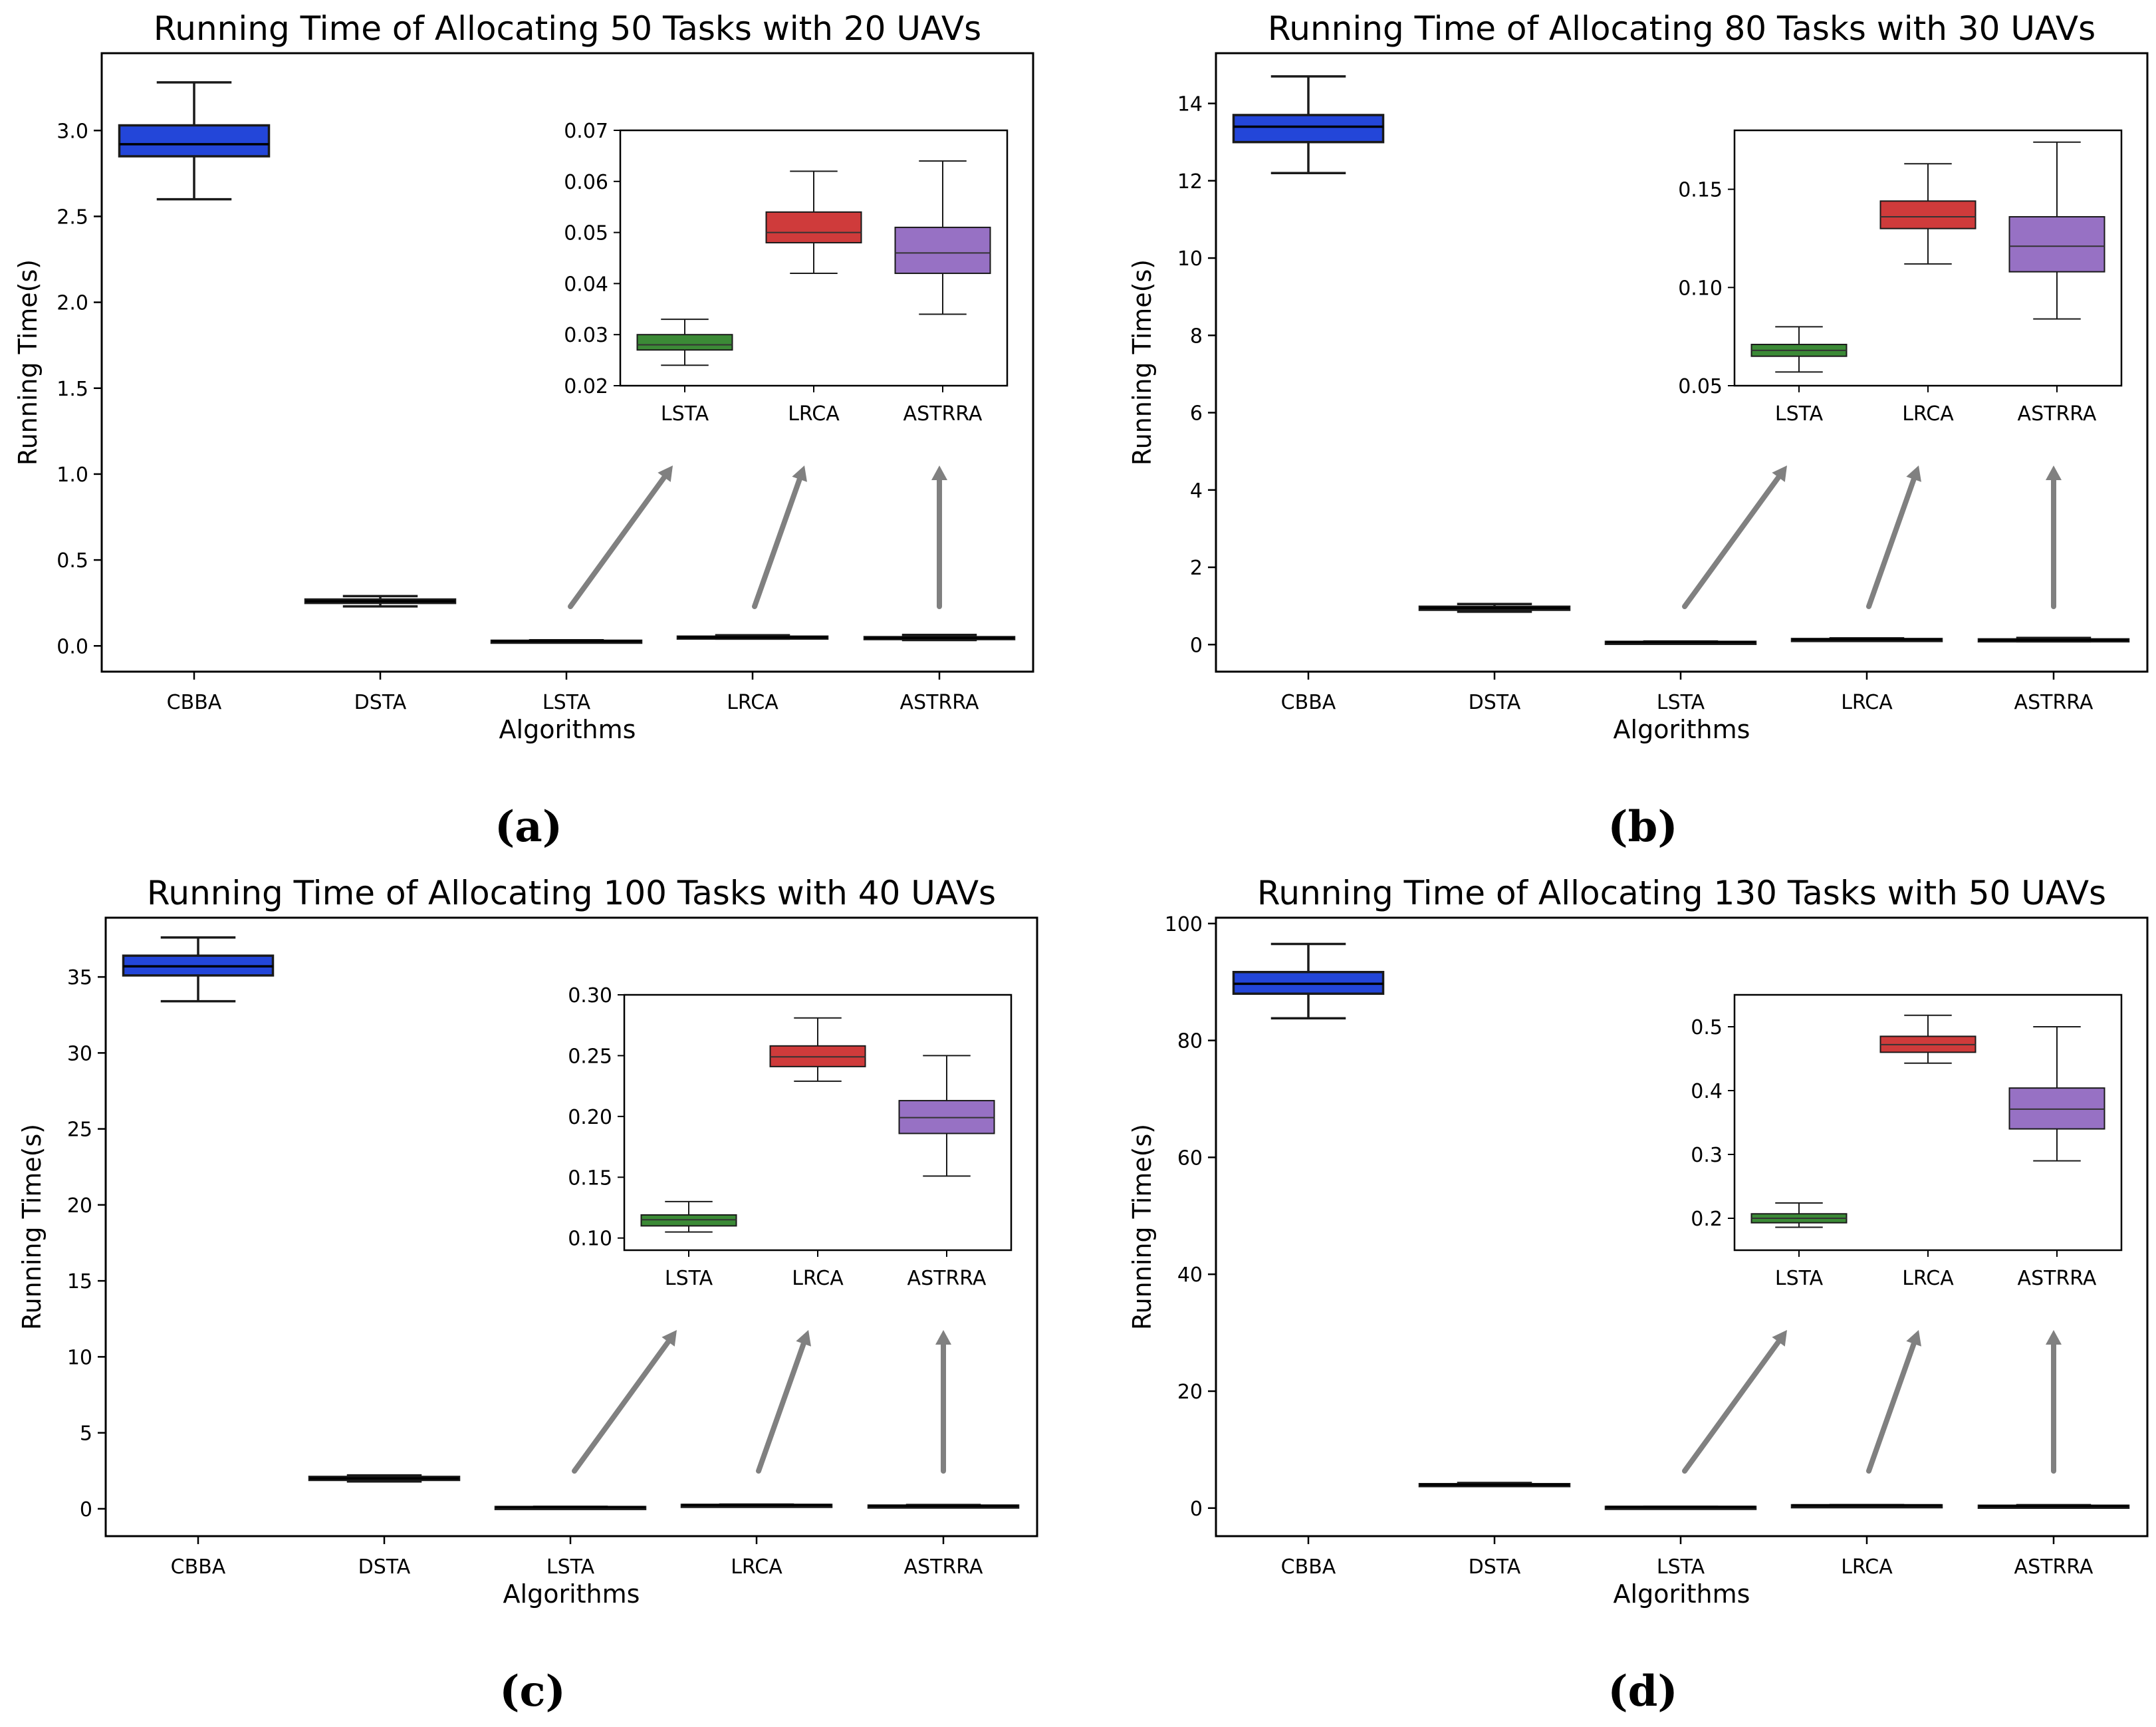 The height and width of the screenshot is (1727, 2156). I want to click on inset-y-tick-label: 0.4, so click(1707, 1091).